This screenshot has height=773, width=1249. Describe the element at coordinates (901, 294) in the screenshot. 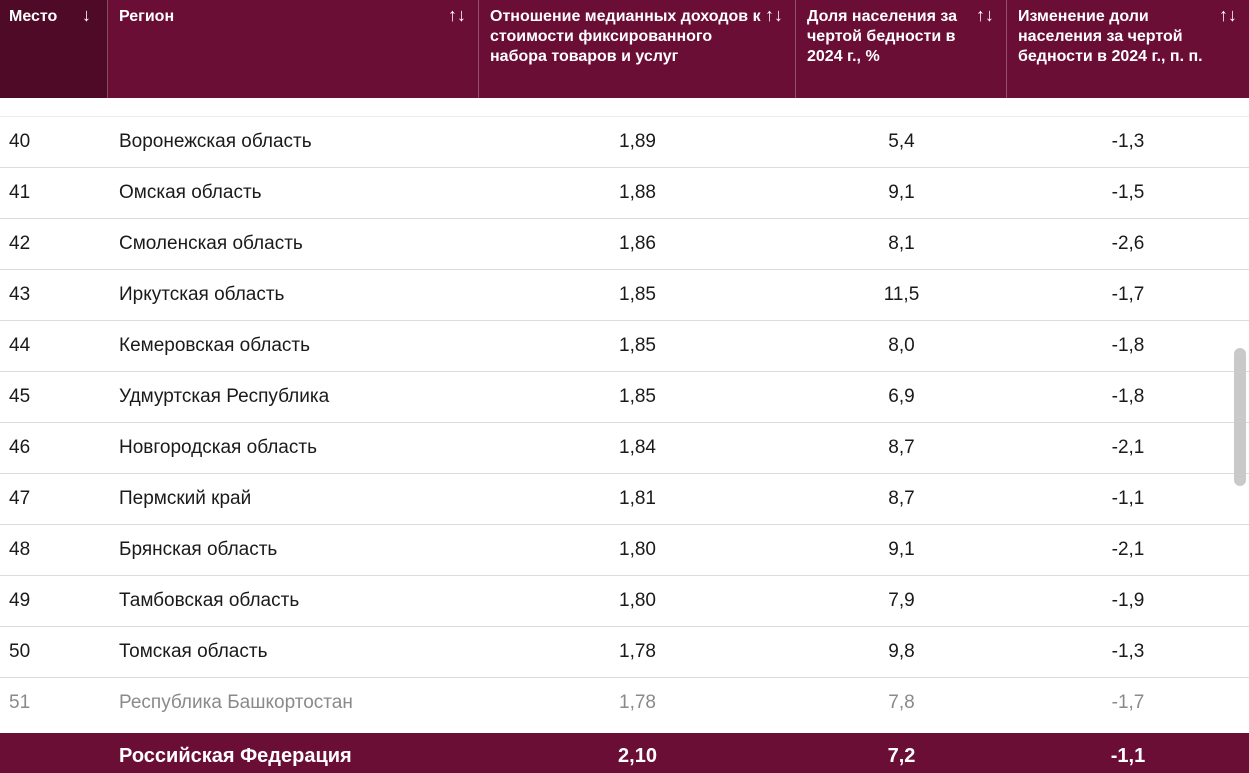

I see `cell-share: 11,5` at that location.